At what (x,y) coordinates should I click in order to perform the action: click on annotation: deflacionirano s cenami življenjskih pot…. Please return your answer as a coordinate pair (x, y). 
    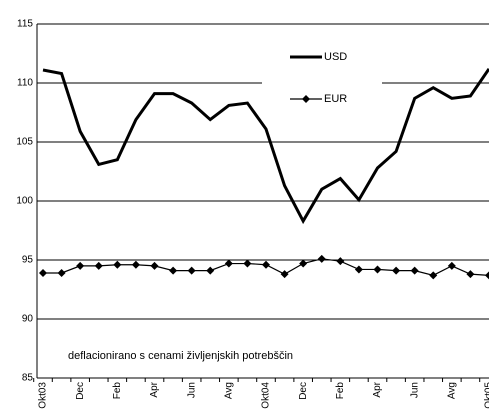
    Looking at the image, I should click on (180, 356).